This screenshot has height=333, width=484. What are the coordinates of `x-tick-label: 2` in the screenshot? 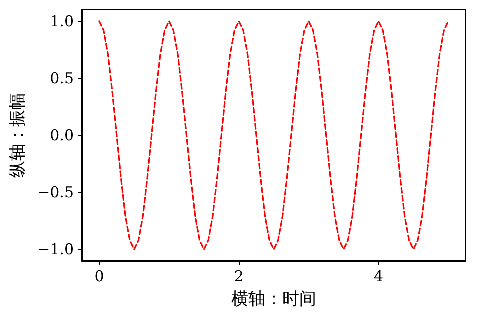 It's located at (239, 277).